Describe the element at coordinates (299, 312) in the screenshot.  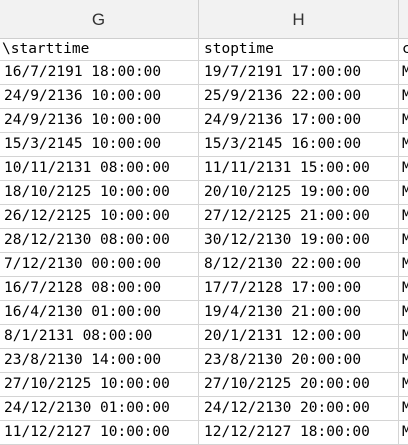
I see `cell-stoptime: 19/4/2130 21:00:00` at that location.